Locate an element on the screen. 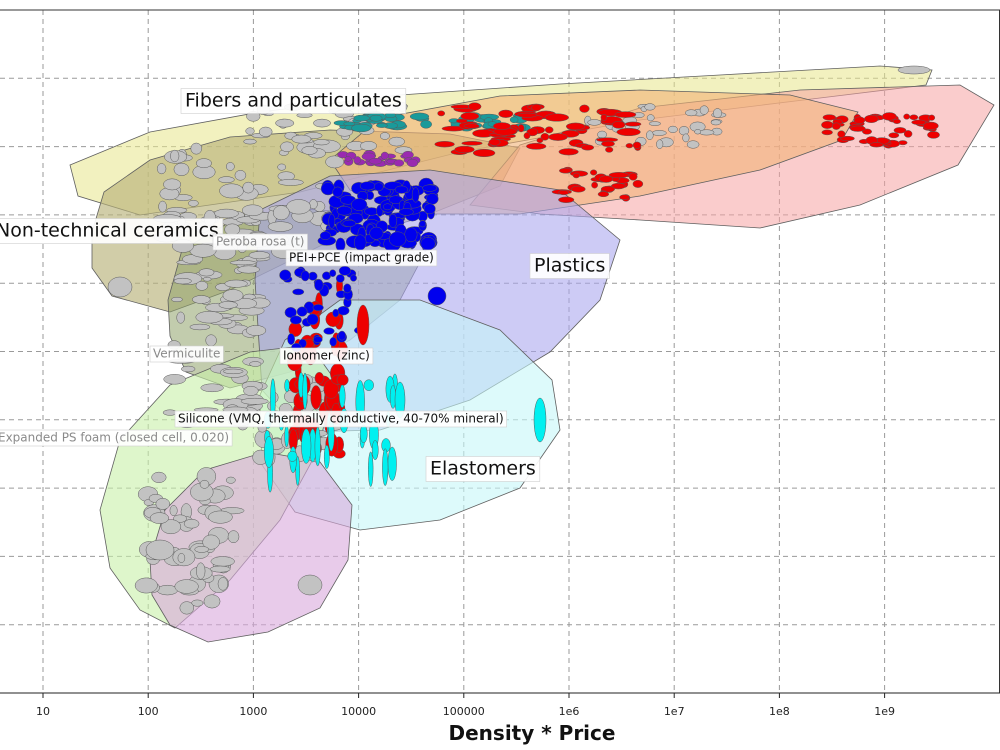 The width and height of the screenshot is (1000, 750). x-axis: 10 100 1000 10000 100000 1e6 1e7 1e8 1e9 is located at coordinates (500, 705).